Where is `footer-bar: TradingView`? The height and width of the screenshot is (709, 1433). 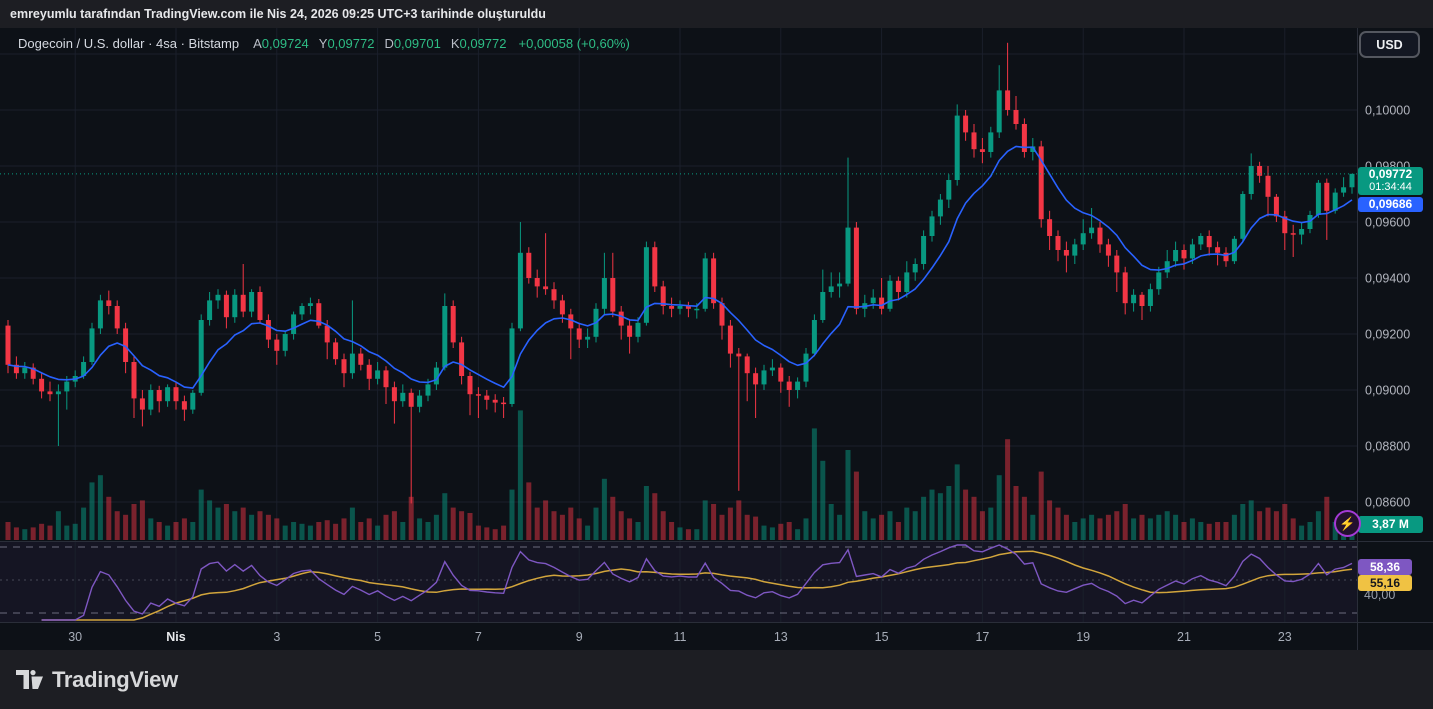 footer-bar: TradingView is located at coordinates (716, 679).